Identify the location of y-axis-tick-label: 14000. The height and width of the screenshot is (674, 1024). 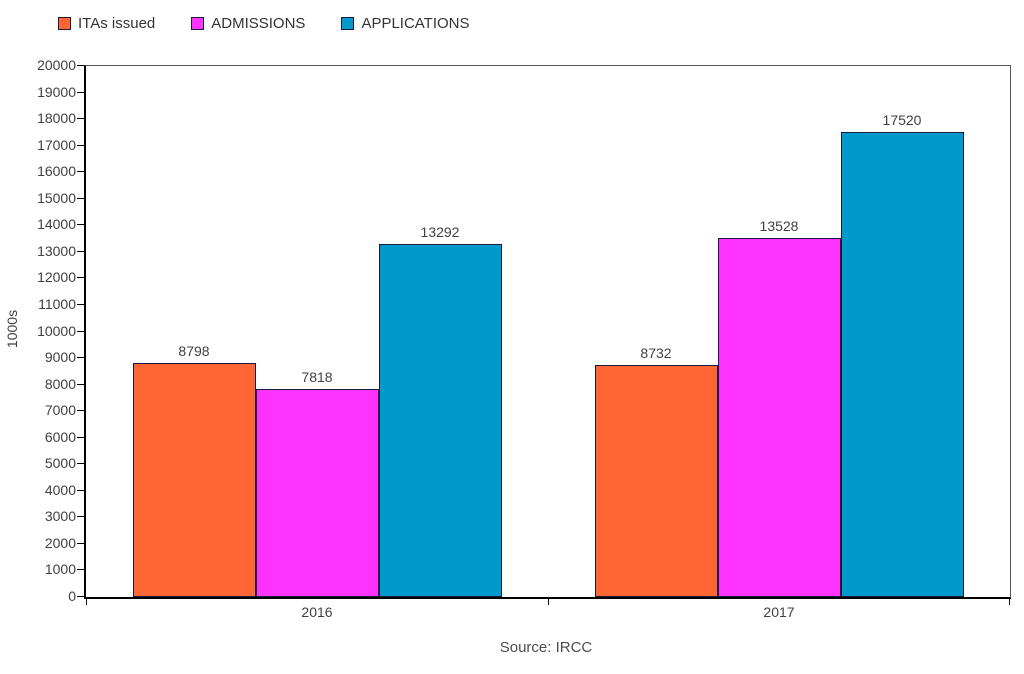
(56, 224).